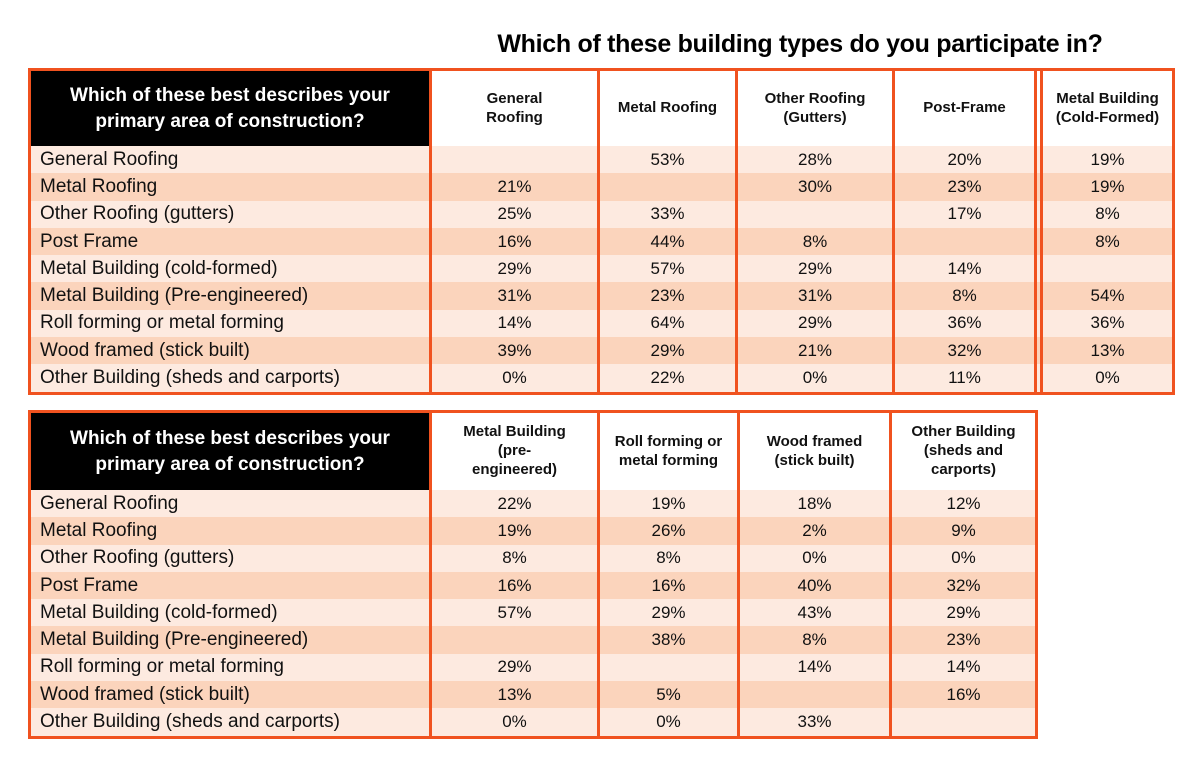 The image size is (1200, 772). I want to click on value-cell-text: 5%, so click(668, 694).